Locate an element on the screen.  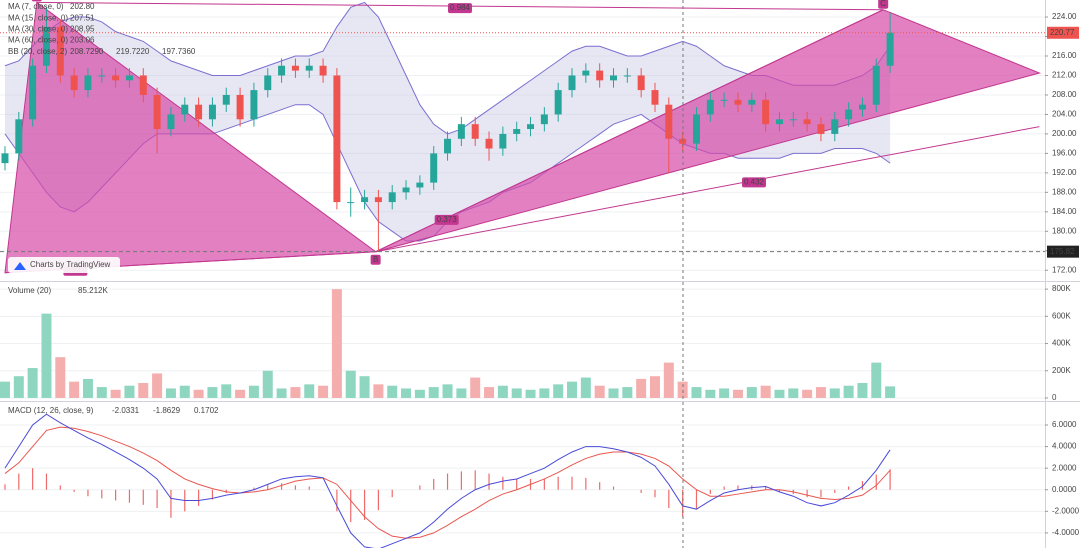
last-price-badge is located at coordinates (1063, 32).